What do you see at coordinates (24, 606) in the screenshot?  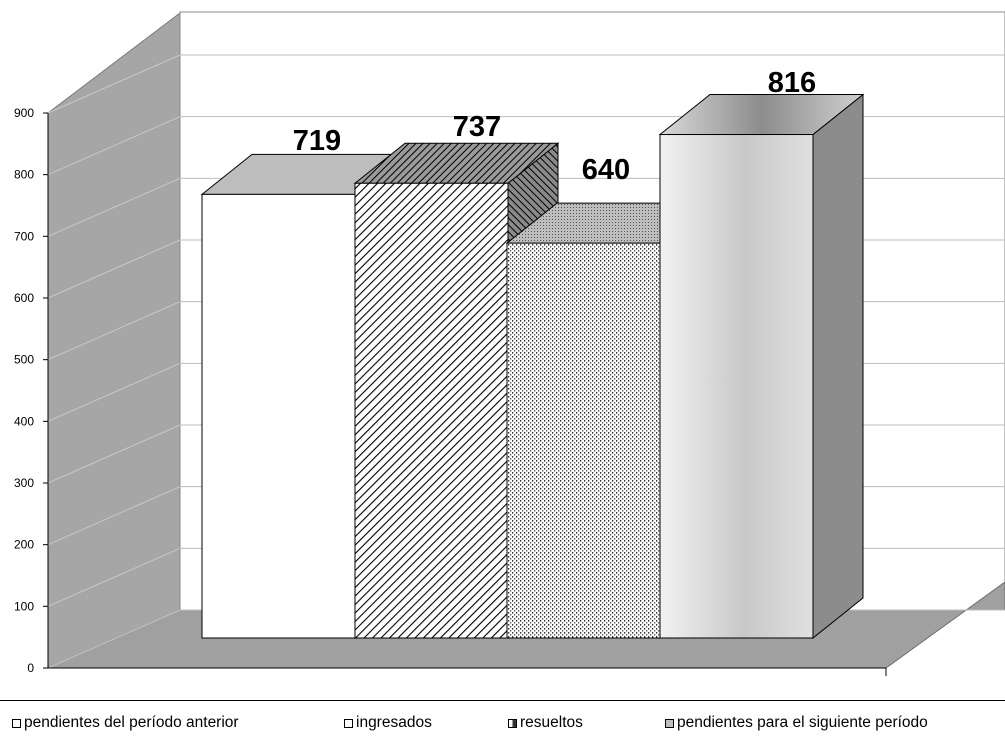 I see `y-tick-label: 100` at bounding box center [24, 606].